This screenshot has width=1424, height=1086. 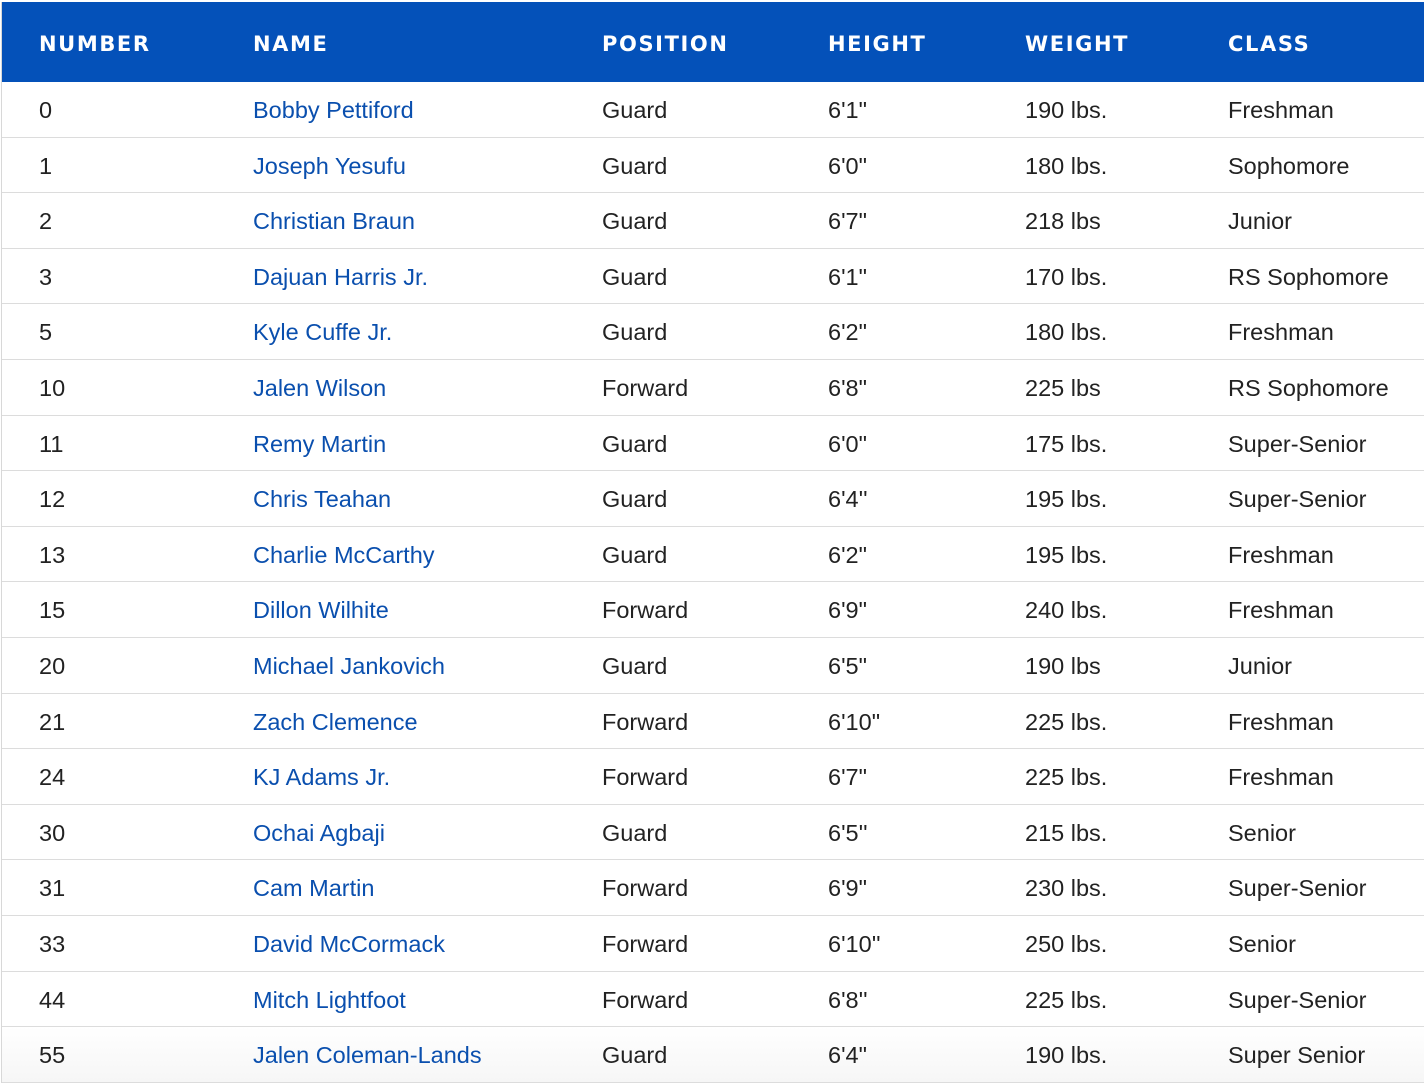 What do you see at coordinates (1289, 165) in the screenshot?
I see `cell-class: Sophomore` at bounding box center [1289, 165].